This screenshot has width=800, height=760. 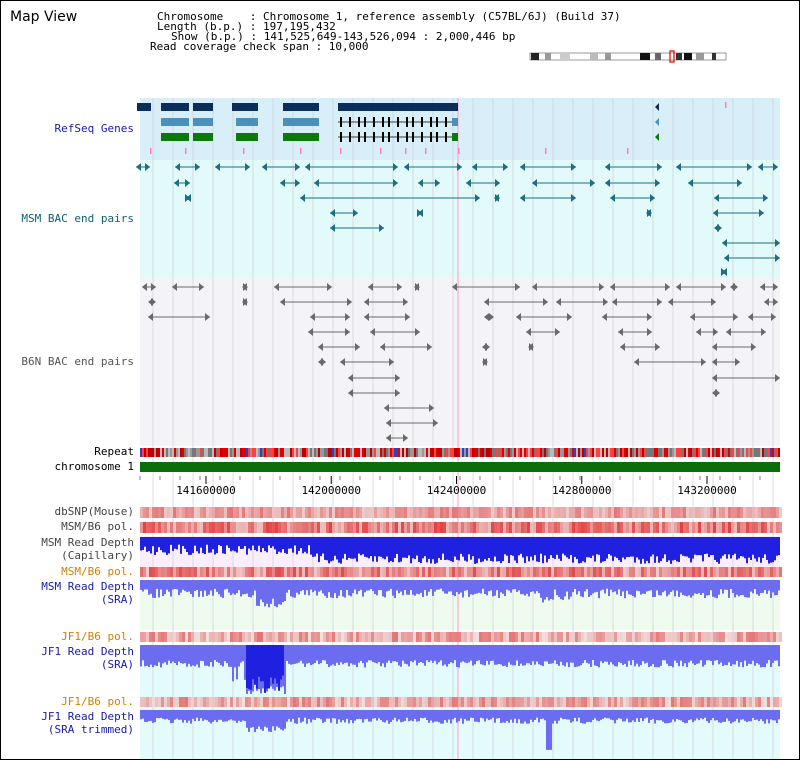 What do you see at coordinates (458, 219) in the screenshot?
I see `msm-bac-track` at bounding box center [458, 219].